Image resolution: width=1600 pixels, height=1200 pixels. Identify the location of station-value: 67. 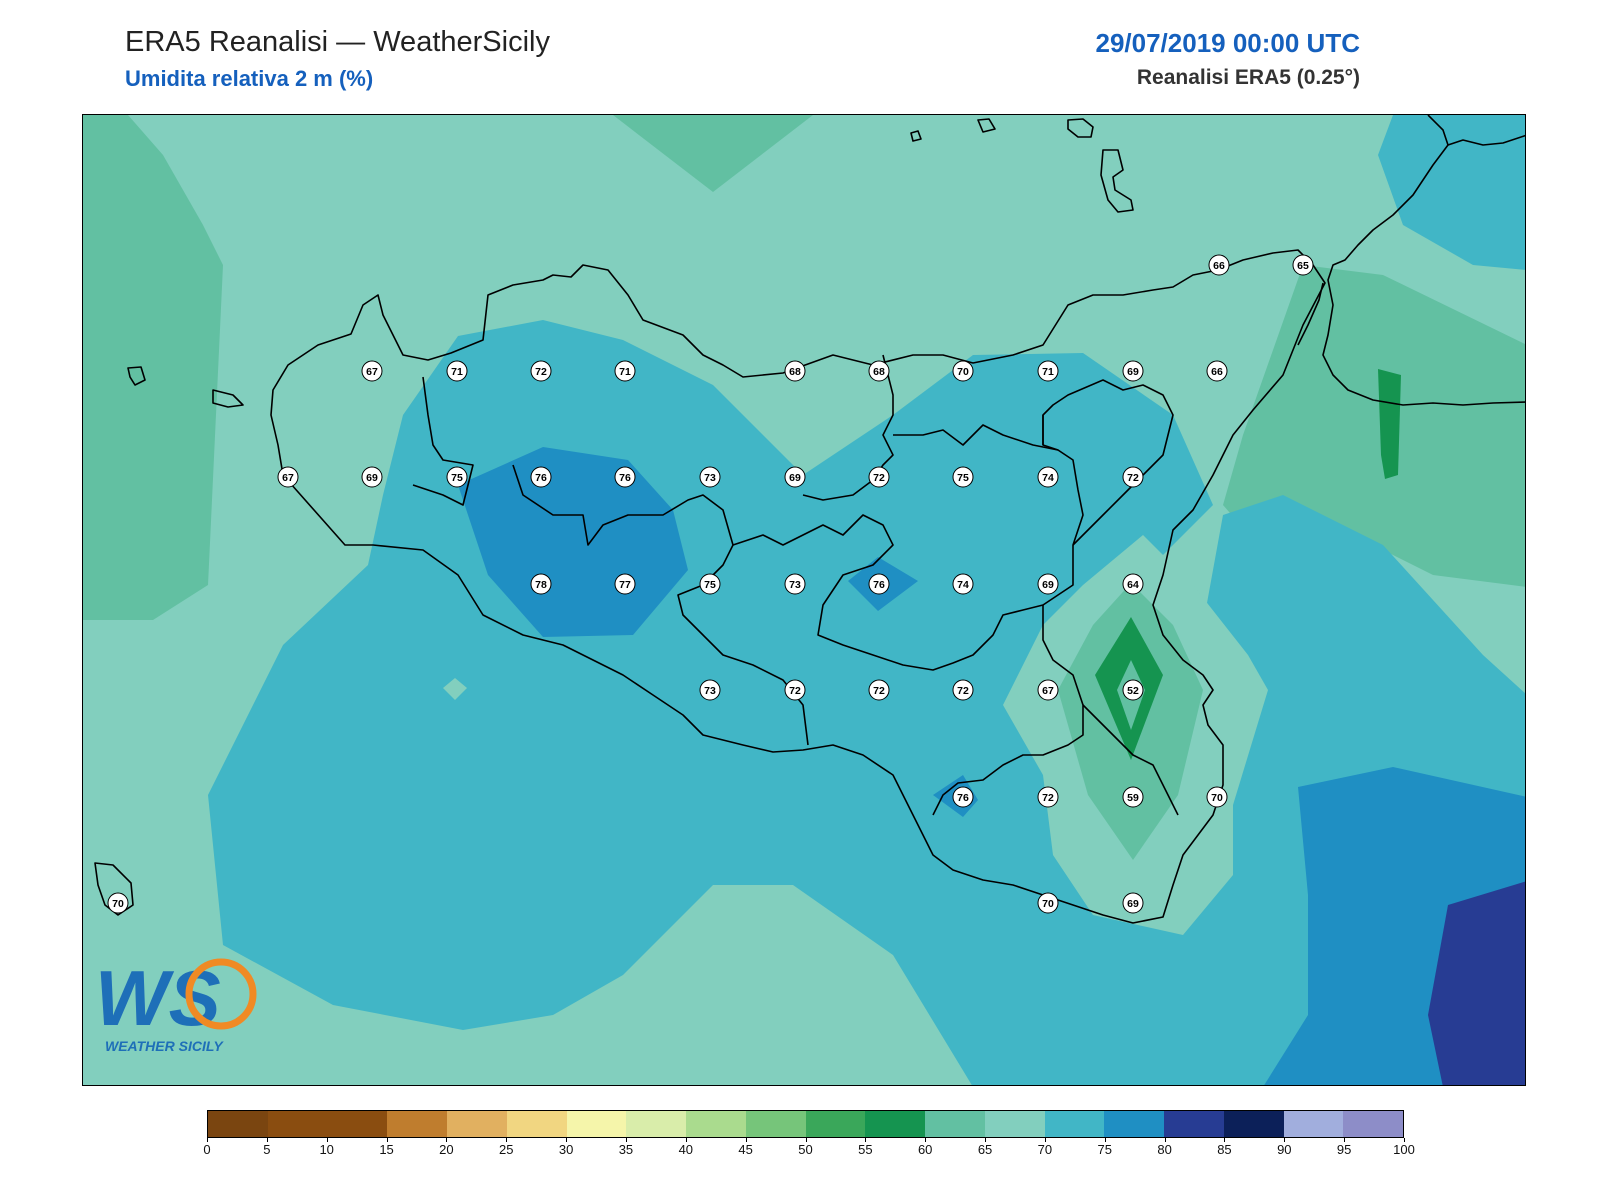
(372, 372).